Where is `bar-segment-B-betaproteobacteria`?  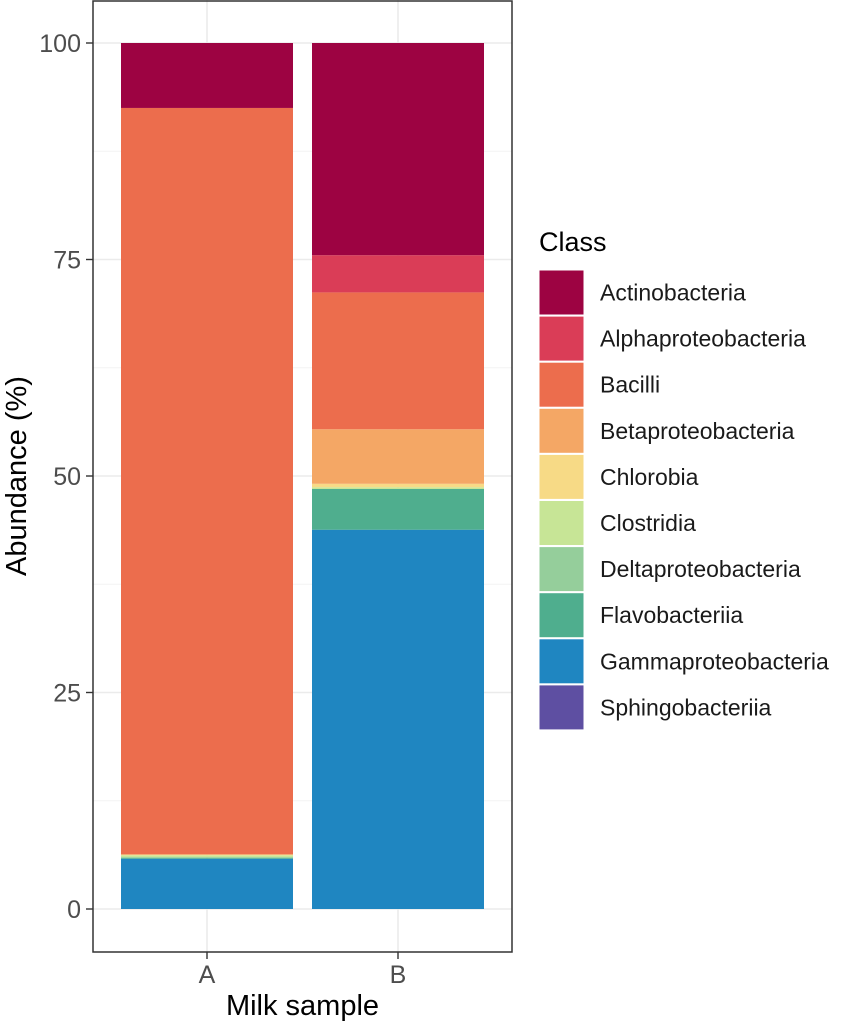
bar-segment-B-betaproteobacteria is located at coordinates (398, 456).